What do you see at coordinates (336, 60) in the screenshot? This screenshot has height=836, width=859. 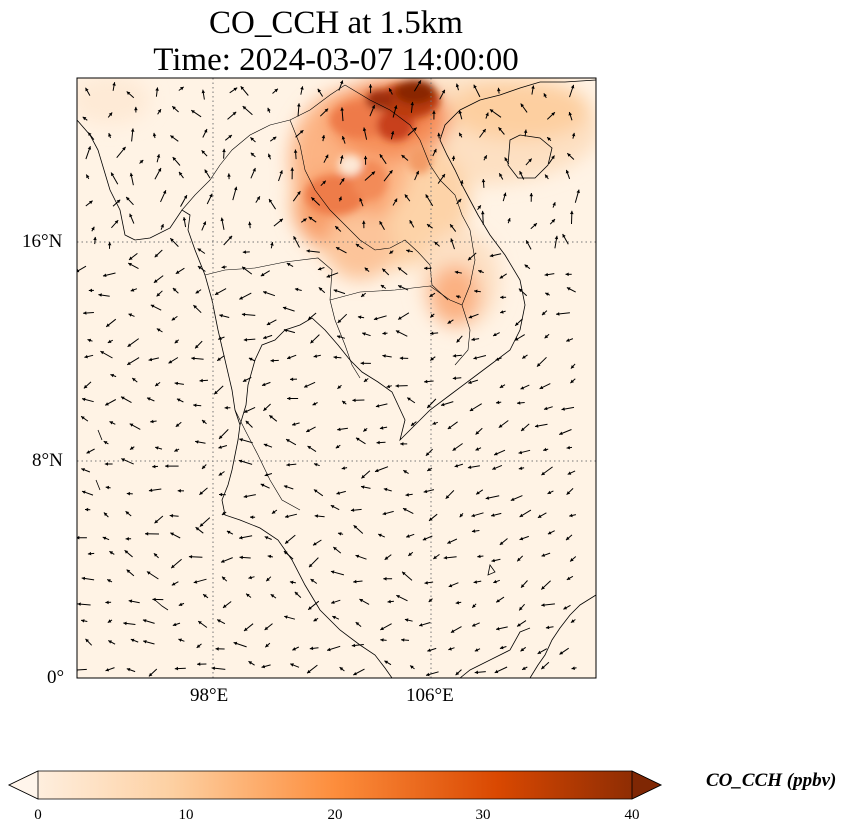 I see `map-subtitle-time: Time: 2024-03-07 14:00:00` at bounding box center [336, 60].